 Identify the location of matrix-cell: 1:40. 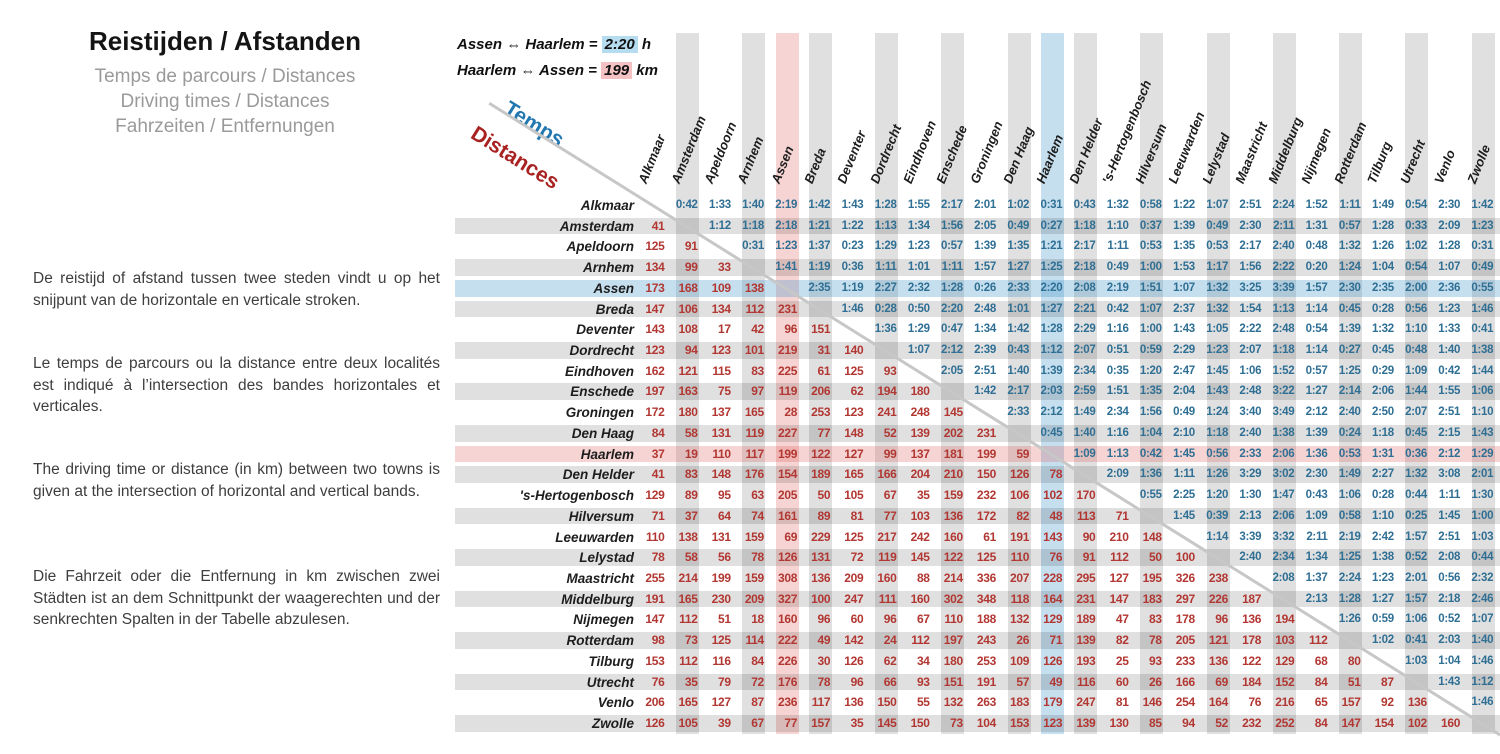
(1084, 432).